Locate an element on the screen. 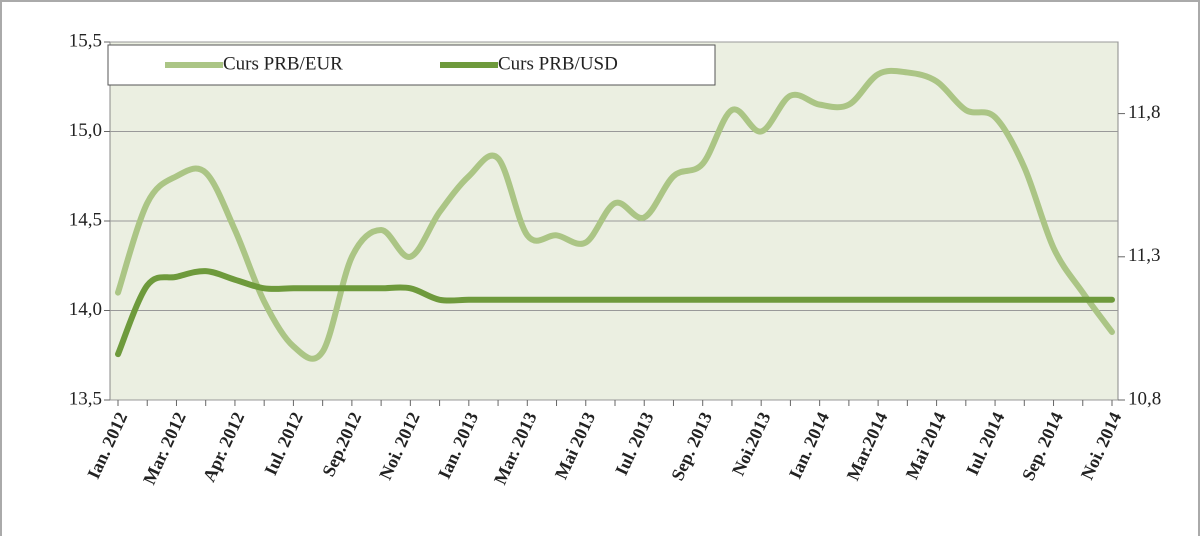 This screenshot has height=536, width=1200. y-tick-label: 15,5 is located at coordinates (85, 40).